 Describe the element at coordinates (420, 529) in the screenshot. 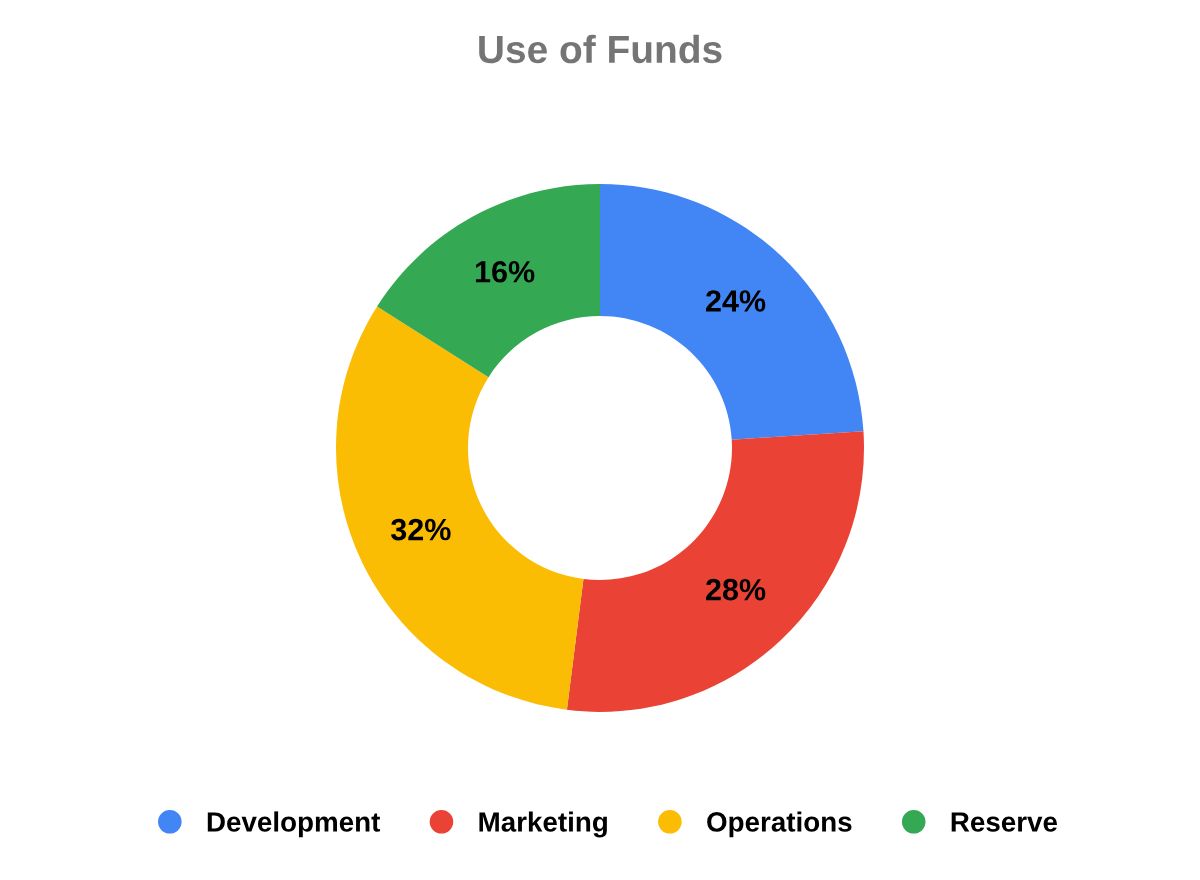

I see `data-label: 32%` at that location.